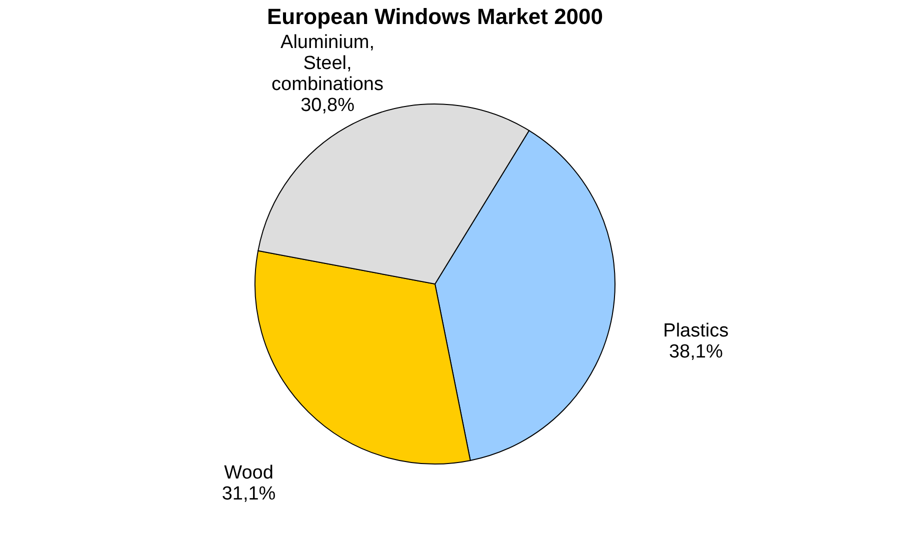 The height and width of the screenshot is (551, 921). I want to click on slice-label: Aluminium, Steel, combinations, so click(328, 63).